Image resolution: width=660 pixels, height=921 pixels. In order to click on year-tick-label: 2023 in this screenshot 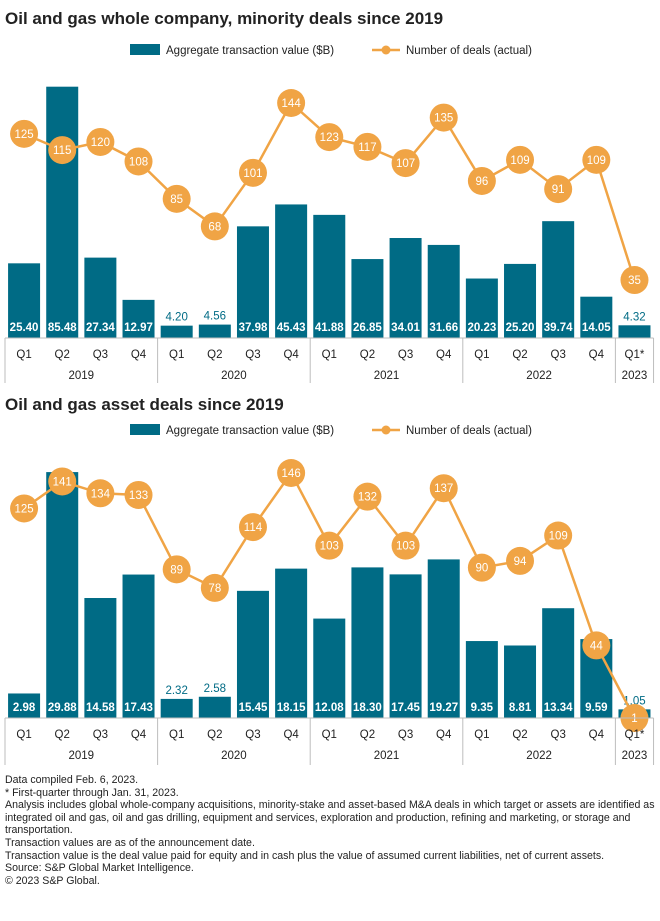, I will do `click(635, 756)`.